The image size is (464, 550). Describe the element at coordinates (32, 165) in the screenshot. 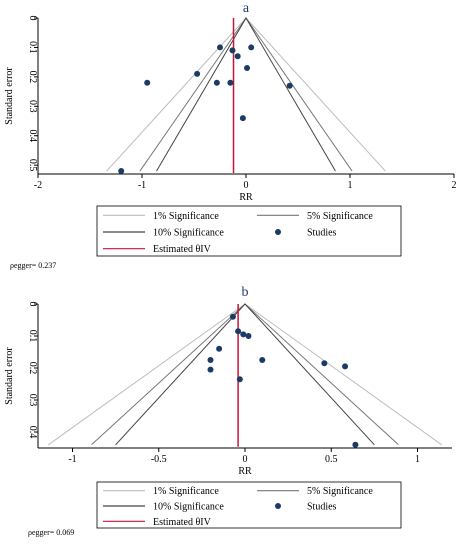

I see `y-tick-label: 0.5` at that location.